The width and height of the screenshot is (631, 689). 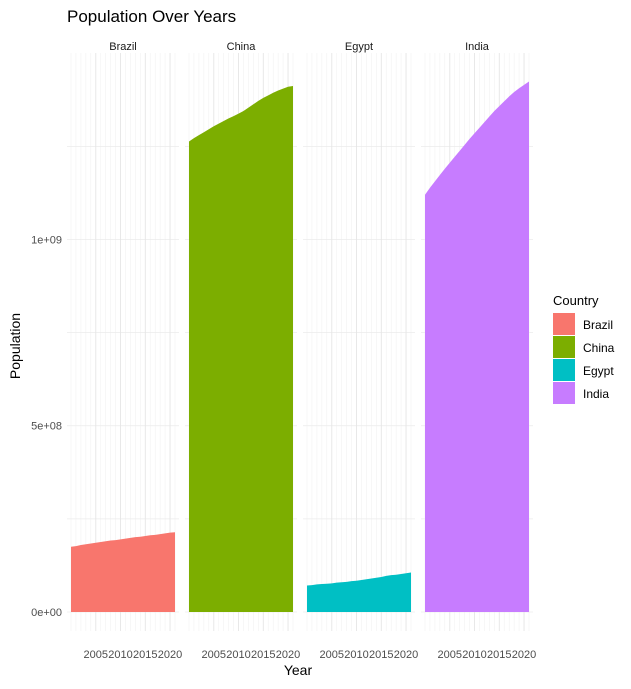 I want to click on legend-label: India, so click(x=596, y=394).